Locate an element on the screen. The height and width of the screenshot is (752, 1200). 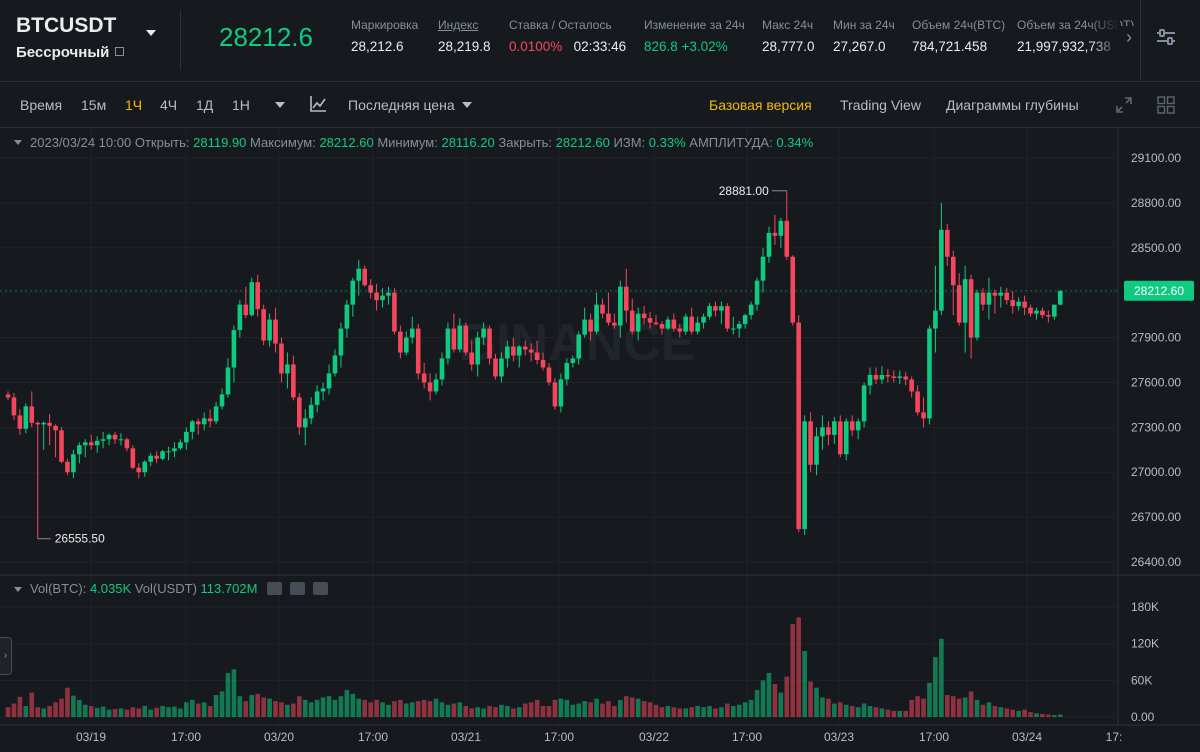
interval-1d: 1Д is located at coordinates (205, 105).